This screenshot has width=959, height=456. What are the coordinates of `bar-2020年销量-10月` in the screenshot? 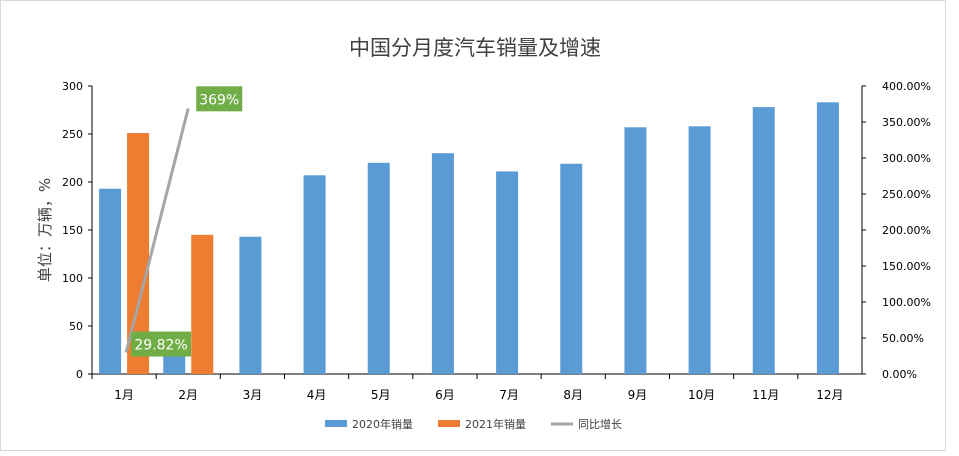 It's located at (699, 250).